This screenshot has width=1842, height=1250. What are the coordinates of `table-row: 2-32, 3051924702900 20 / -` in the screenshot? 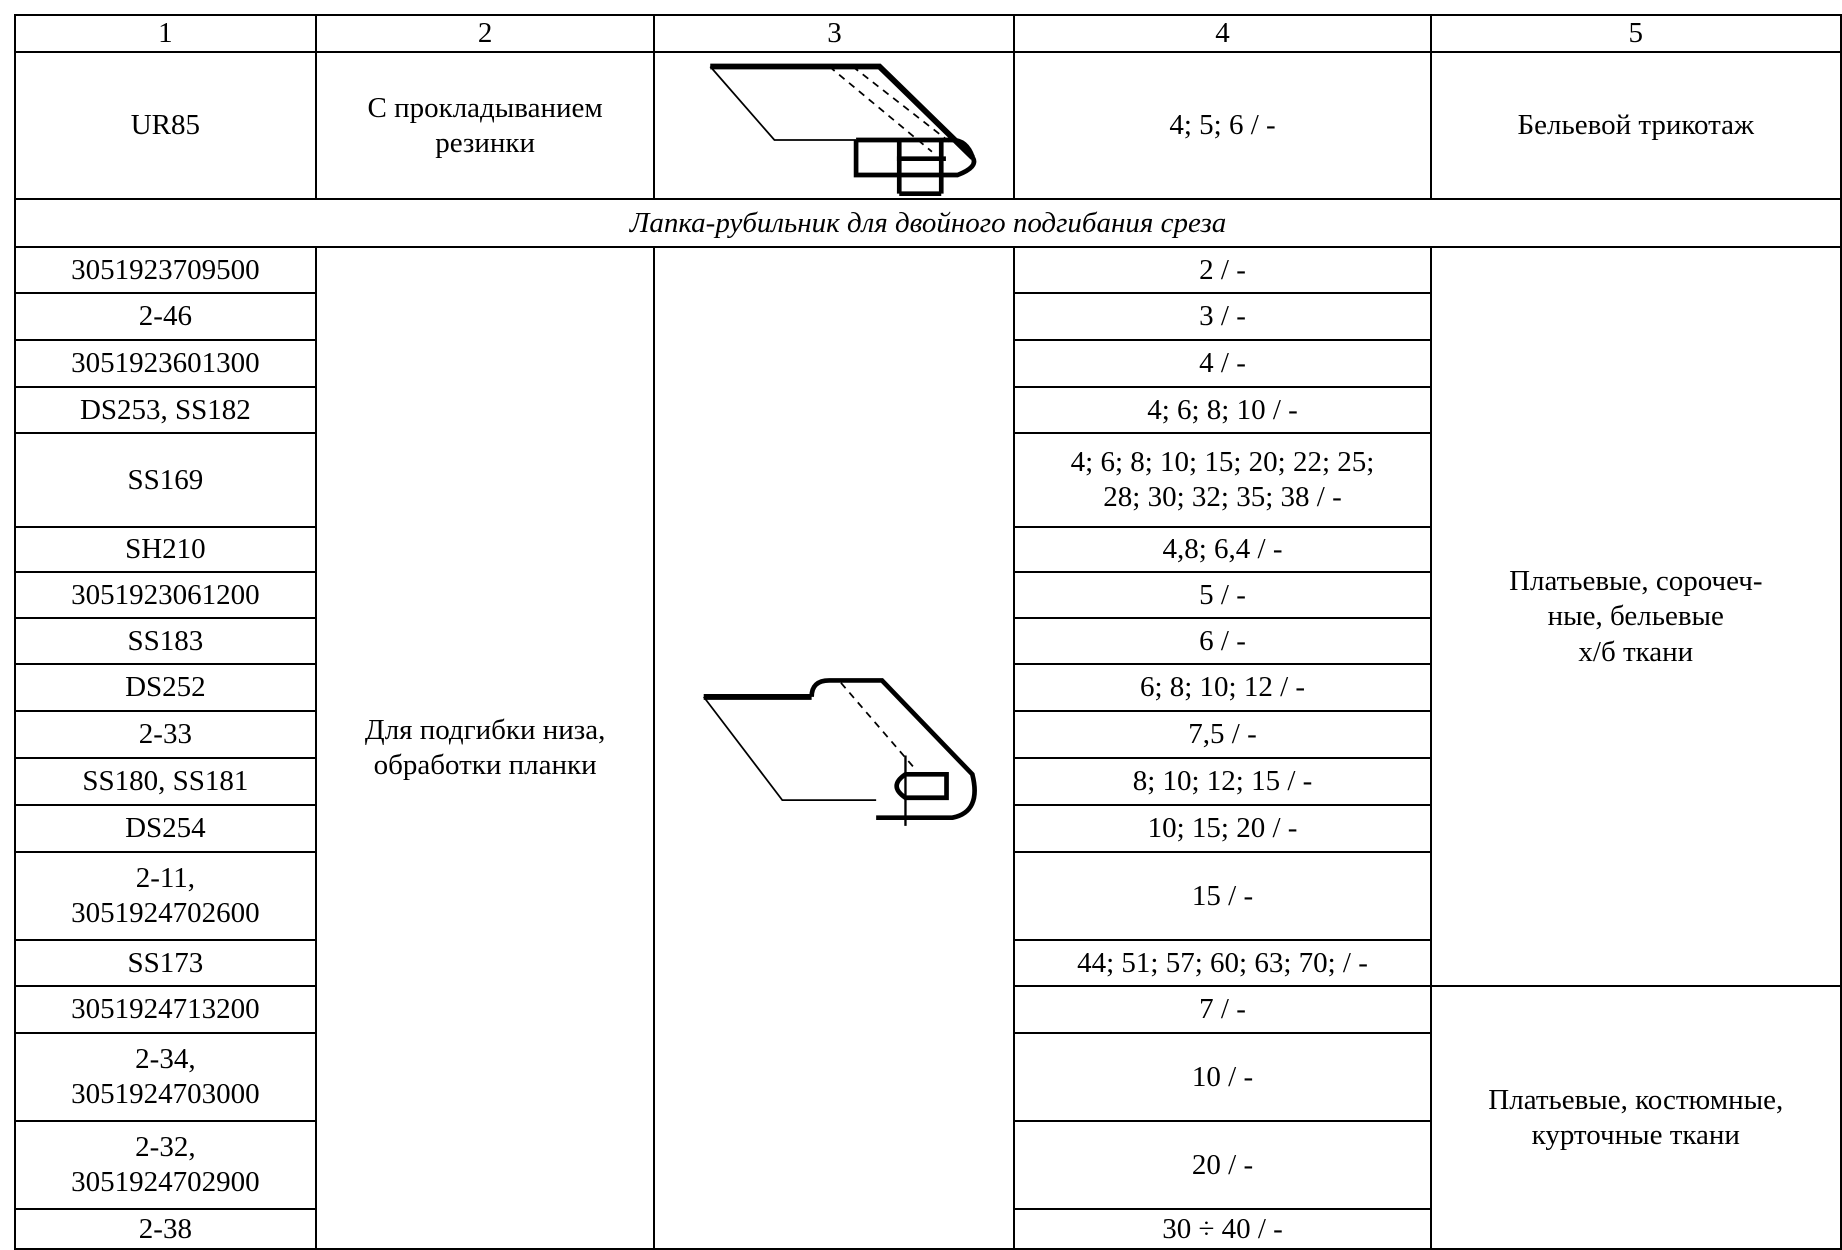 It's located at (927, 1165).